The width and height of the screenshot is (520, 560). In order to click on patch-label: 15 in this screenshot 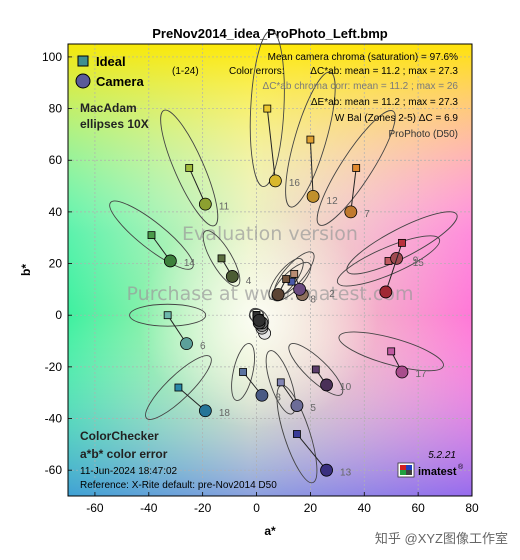, I will do `click(419, 263)`.